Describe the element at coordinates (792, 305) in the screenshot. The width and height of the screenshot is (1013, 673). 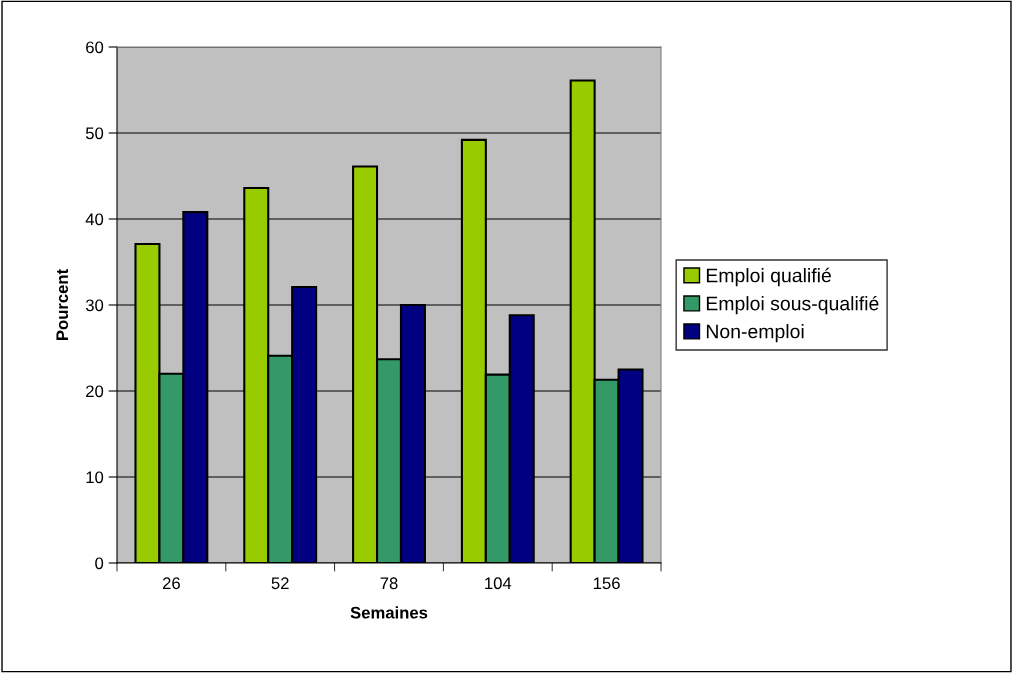
I see `legend-label: Emploi sous-qualifié` at that location.